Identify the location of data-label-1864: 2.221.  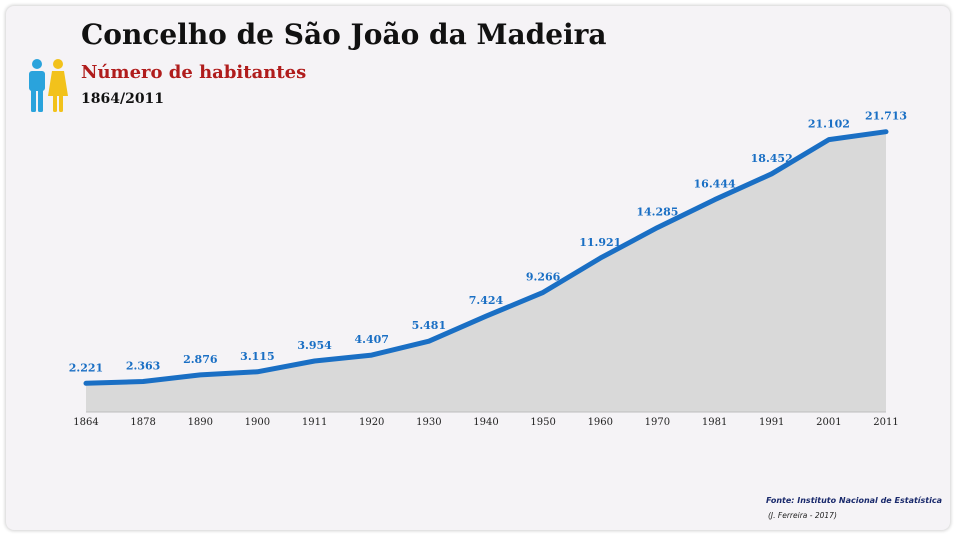
(86, 367).